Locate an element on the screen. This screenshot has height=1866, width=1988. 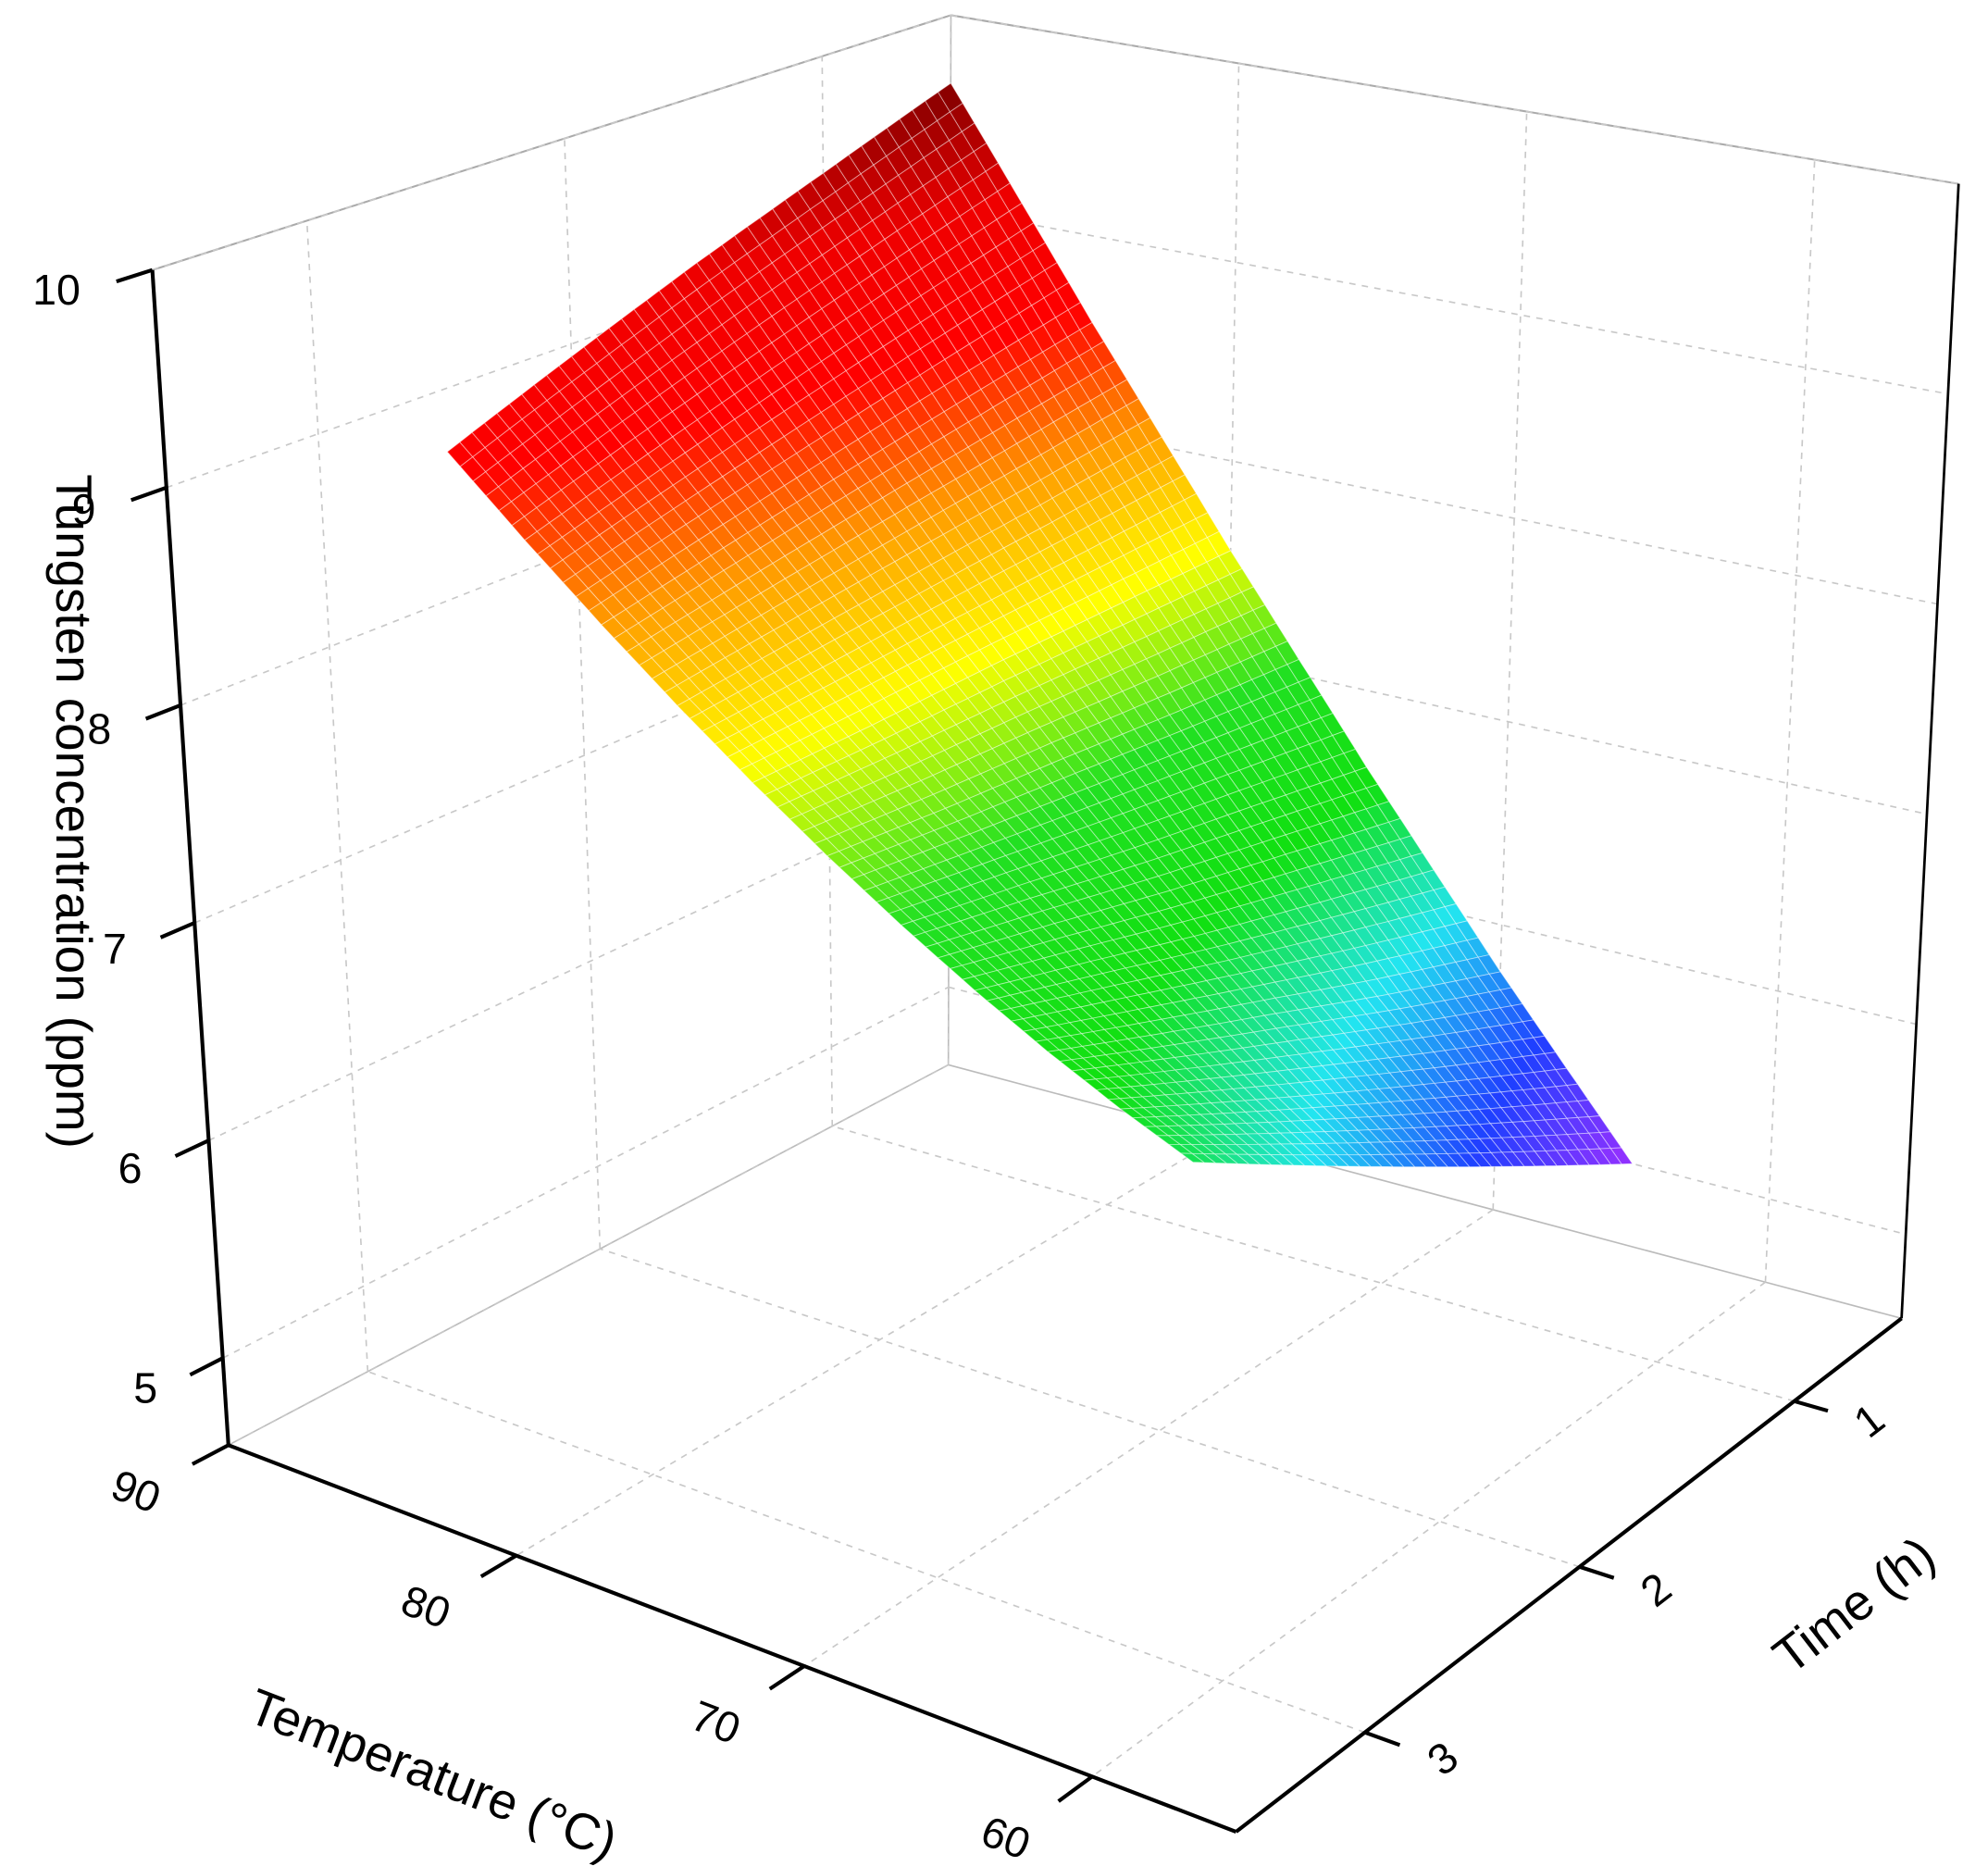
z-tick-label: 5 is located at coordinates (145, 1388).